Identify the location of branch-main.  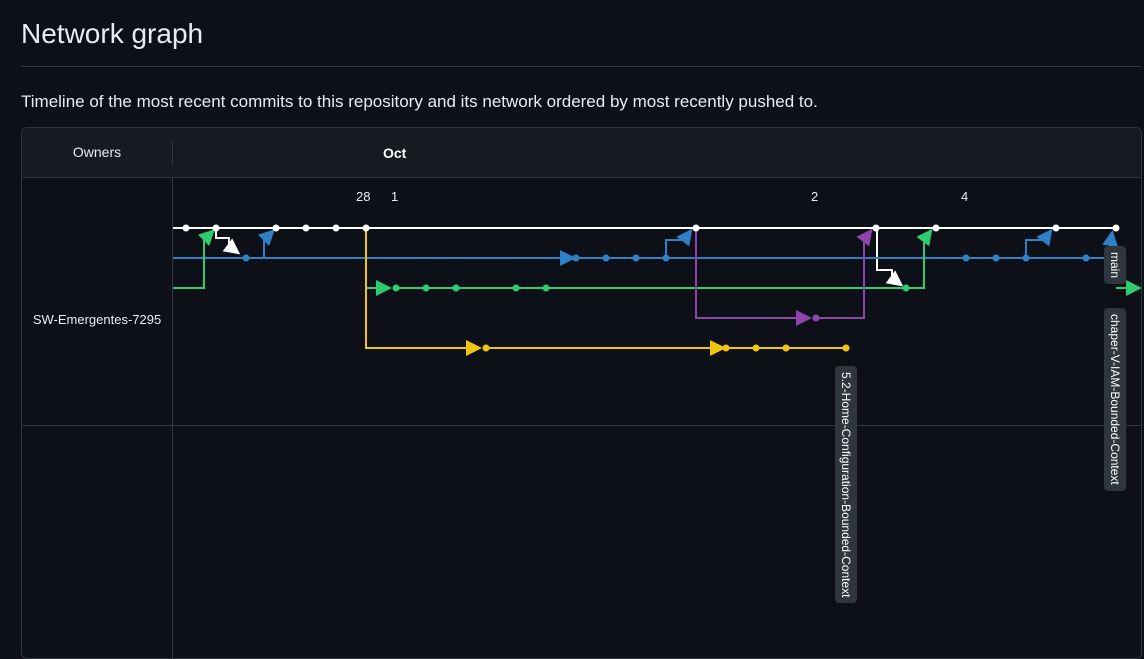
(645, 257).